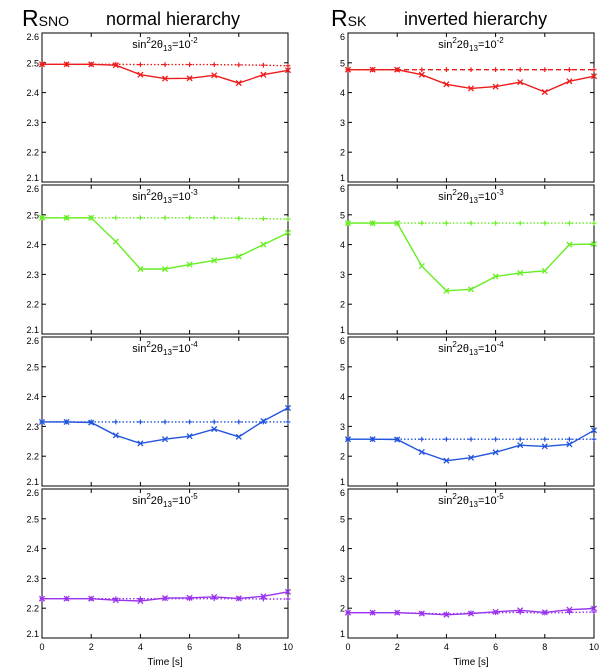 This screenshot has height=669, width=600. Describe the element at coordinates (41, 647) in the screenshot. I see `x-tick-label: 0` at that location.